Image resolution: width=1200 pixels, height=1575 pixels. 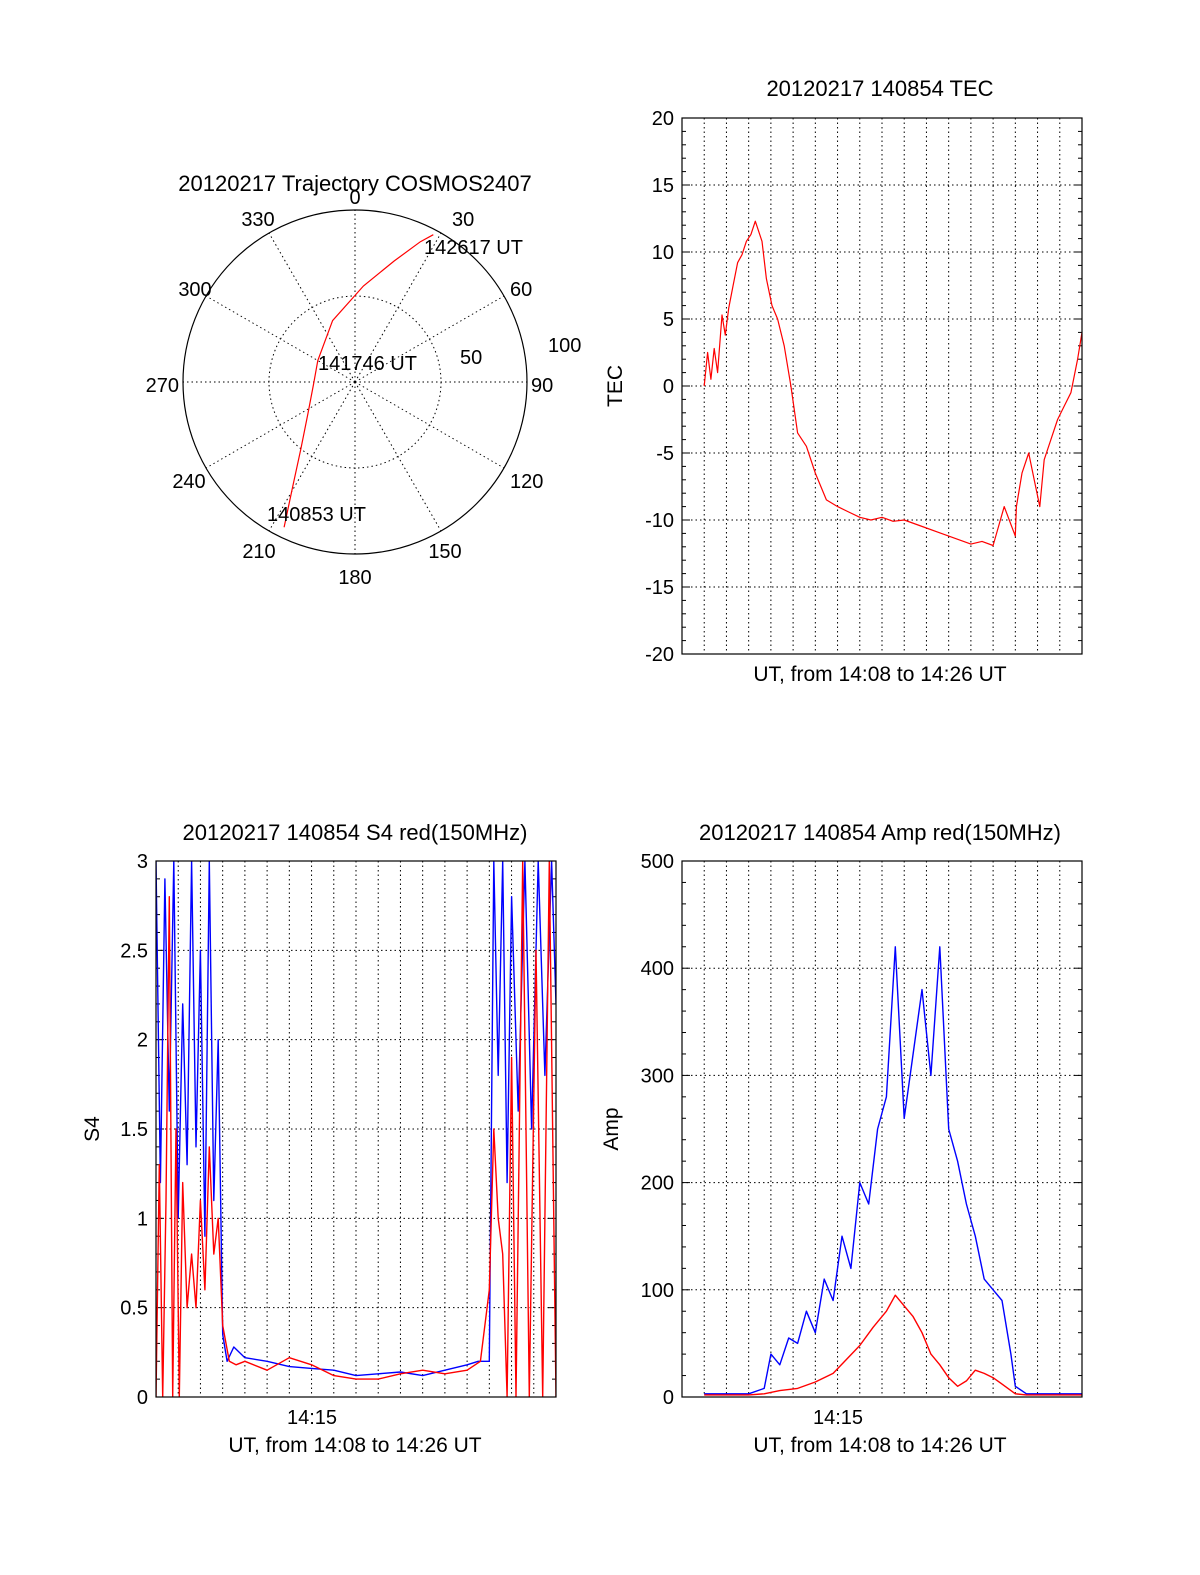 What do you see at coordinates (657, 862) in the screenshot?
I see `y-tick-label: 500` at bounding box center [657, 862].